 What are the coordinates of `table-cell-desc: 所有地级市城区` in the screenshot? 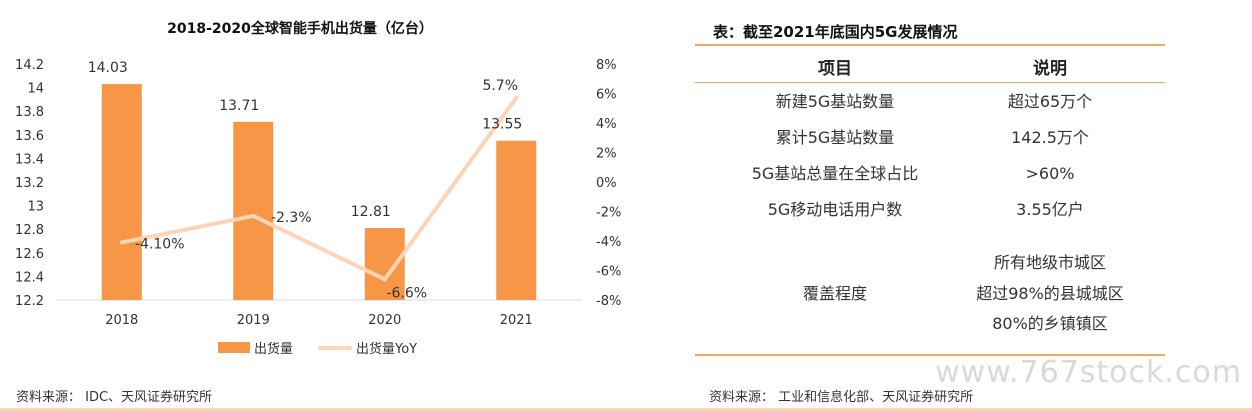 It's located at (1049, 262).